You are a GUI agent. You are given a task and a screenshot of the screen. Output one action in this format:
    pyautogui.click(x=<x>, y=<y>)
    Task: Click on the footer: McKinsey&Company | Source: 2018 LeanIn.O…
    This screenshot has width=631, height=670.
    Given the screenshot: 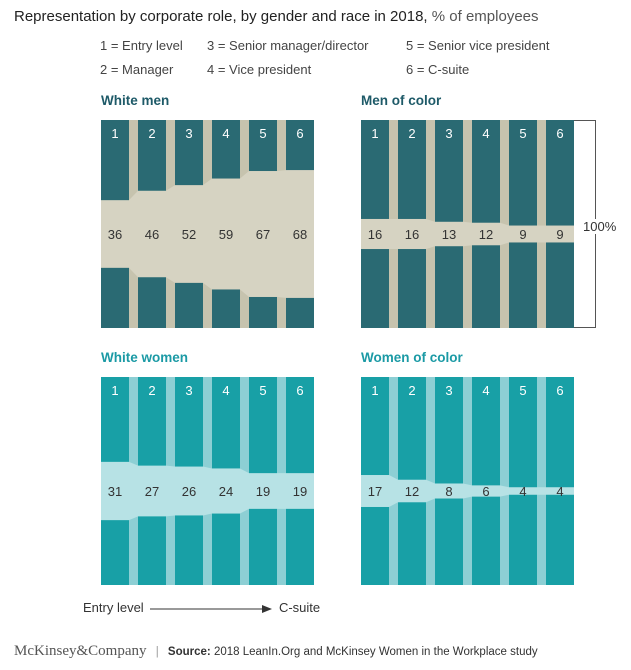 What is the action you would take?
    pyautogui.click(x=276, y=651)
    